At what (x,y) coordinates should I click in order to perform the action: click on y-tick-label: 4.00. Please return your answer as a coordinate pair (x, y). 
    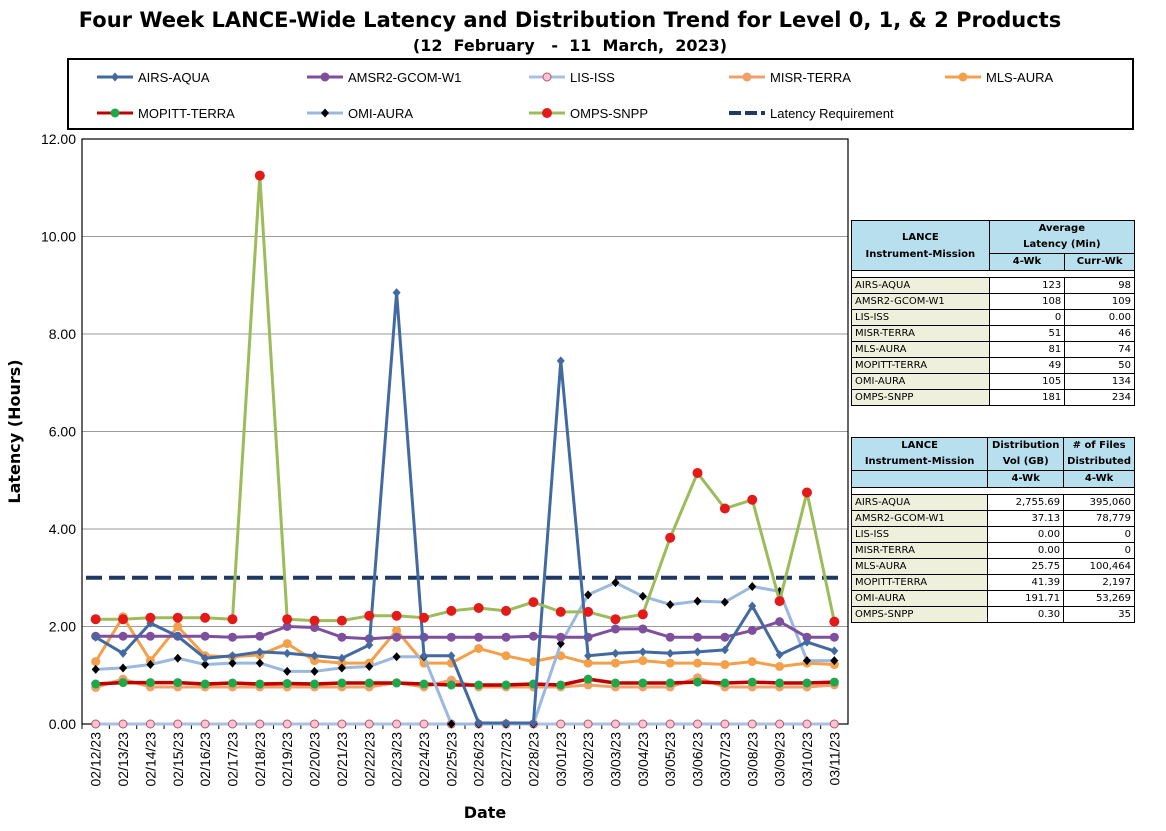
    Looking at the image, I should click on (62, 529).